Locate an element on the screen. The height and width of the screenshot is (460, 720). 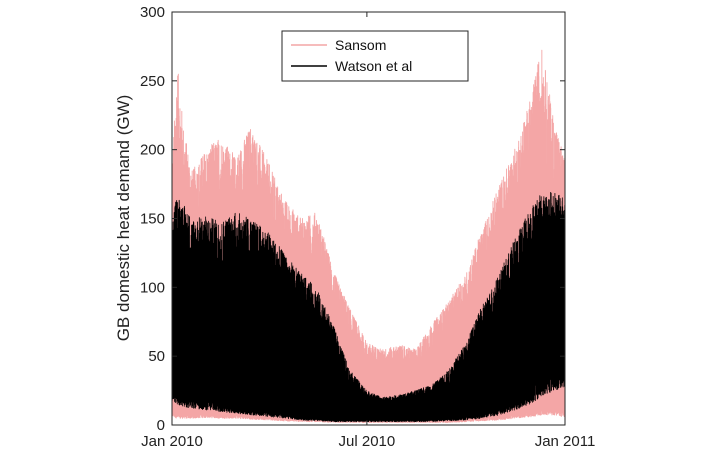
x-tick-label: Jan 2011 is located at coordinates (565, 441).